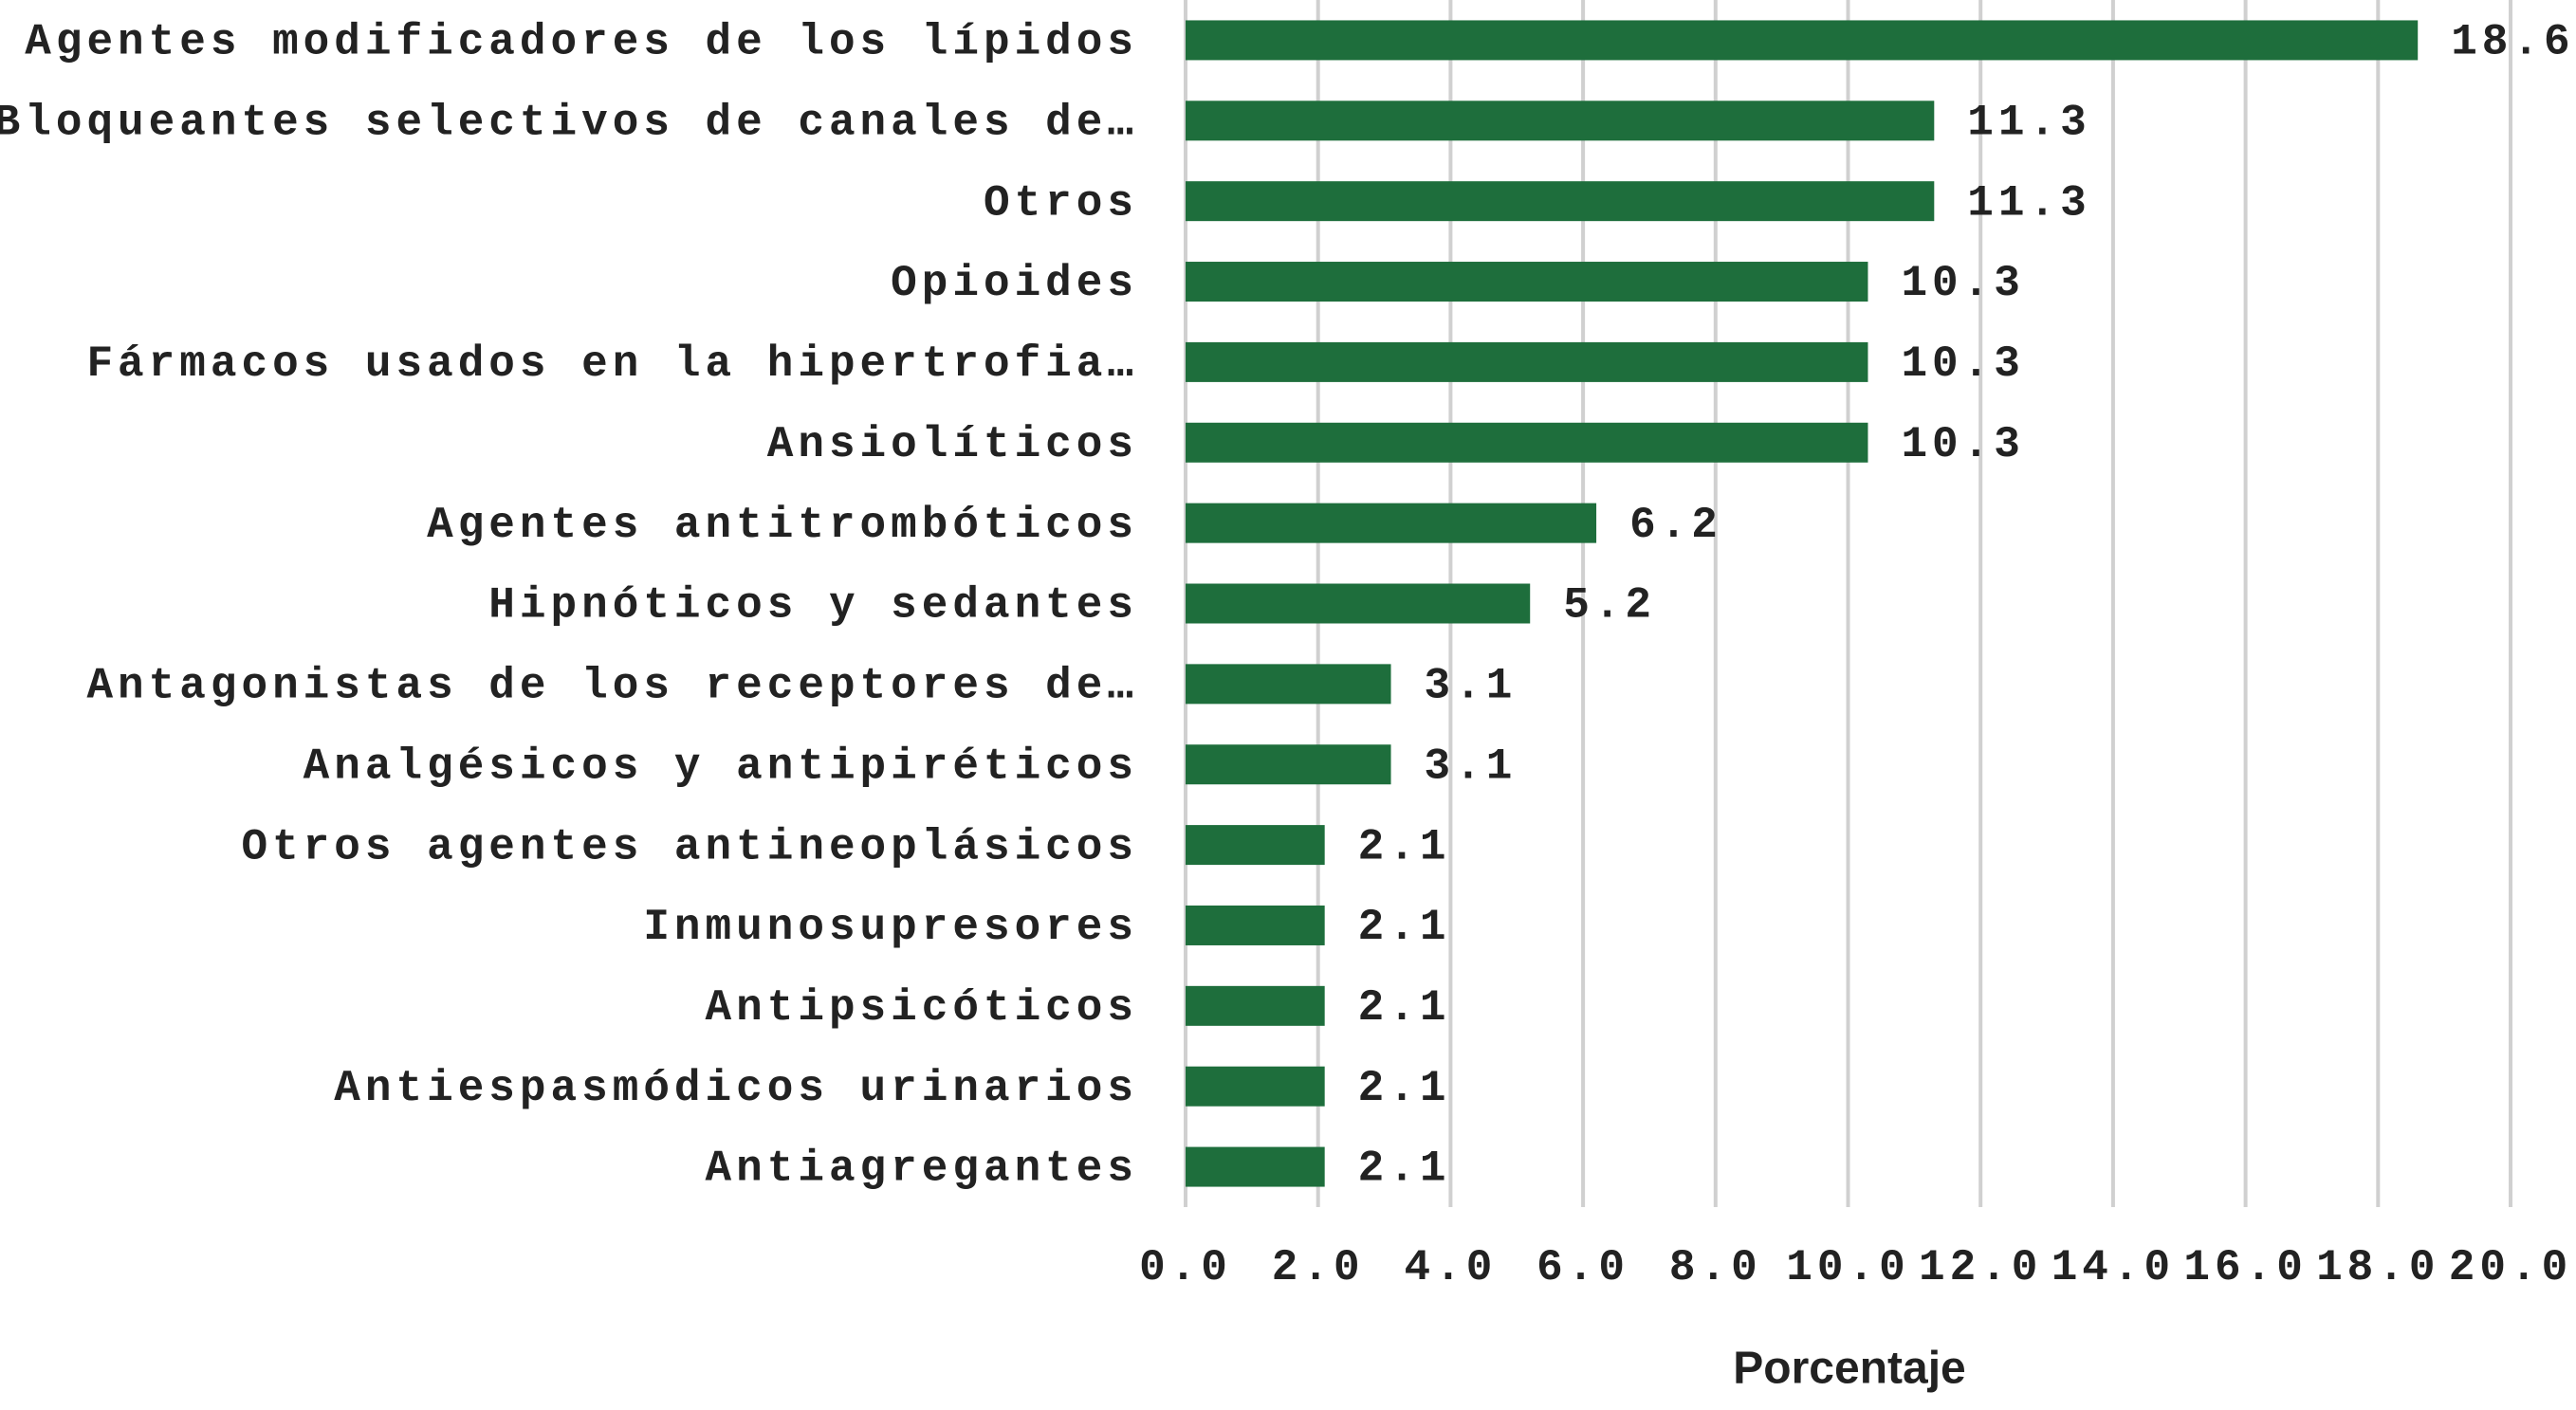 This screenshot has height=1410, width=2576. What do you see at coordinates (1061, 203) in the screenshot?
I see `y-tick-label: Otros` at bounding box center [1061, 203].